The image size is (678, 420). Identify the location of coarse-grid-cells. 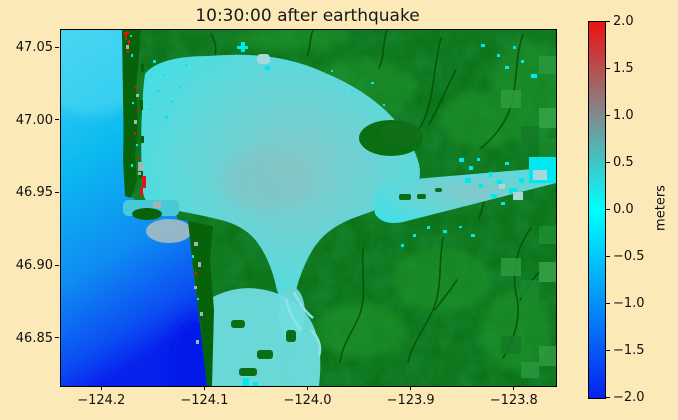
(528, 217).